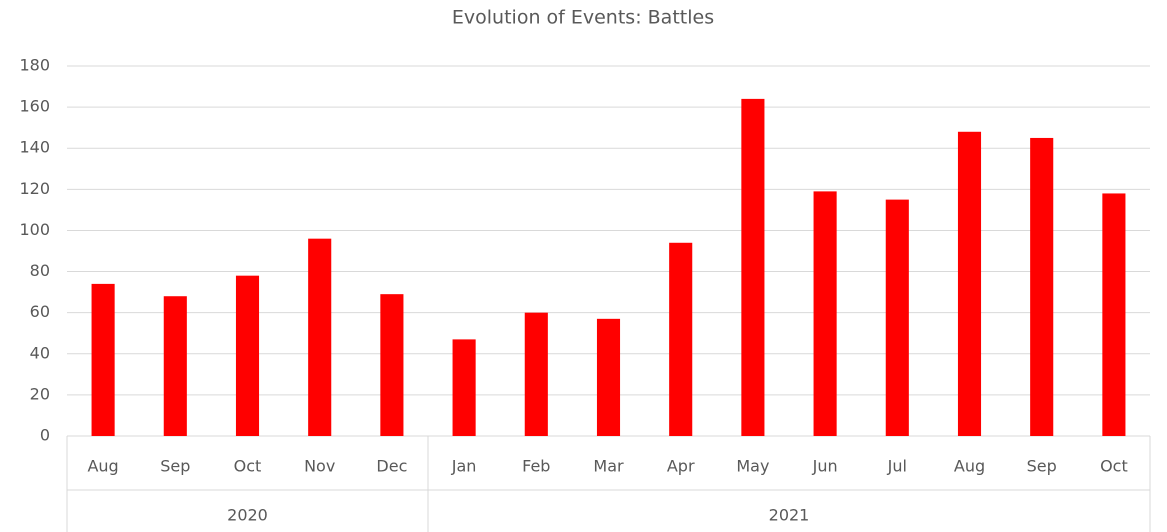 The width and height of the screenshot is (1167, 532). Describe the element at coordinates (608, 466) in the screenshot. I see `x-tick-label: Mar` at that location.